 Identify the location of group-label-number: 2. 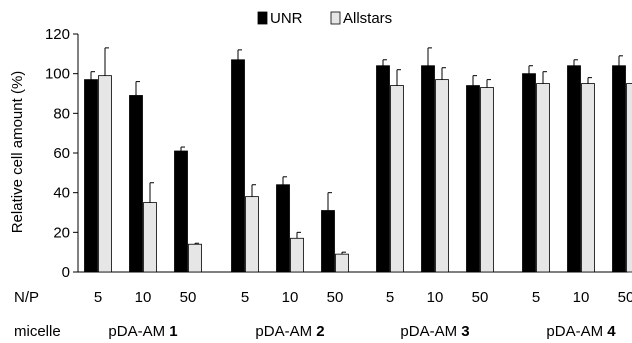
(320, 331).